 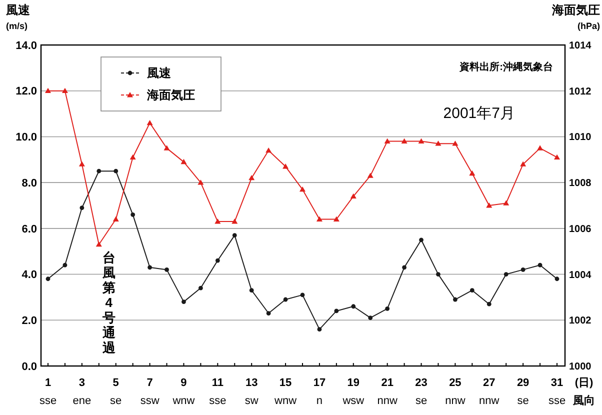 I want to click on y2-tick-label: 1008, so click(x=580, y=184).